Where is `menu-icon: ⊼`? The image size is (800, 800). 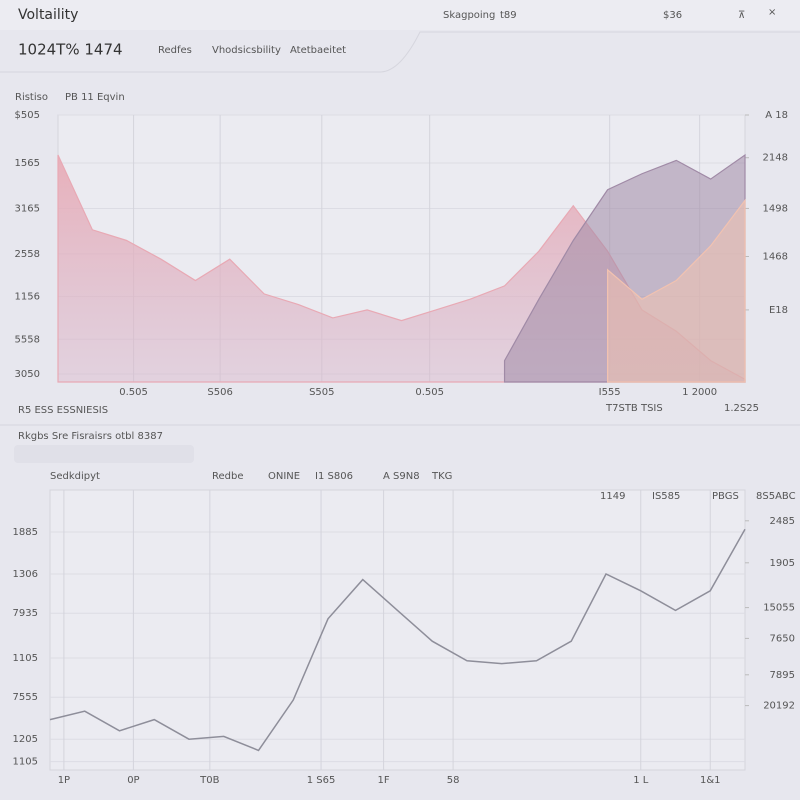
menu-icon: ⊼ is located at coordinates (741, 15).